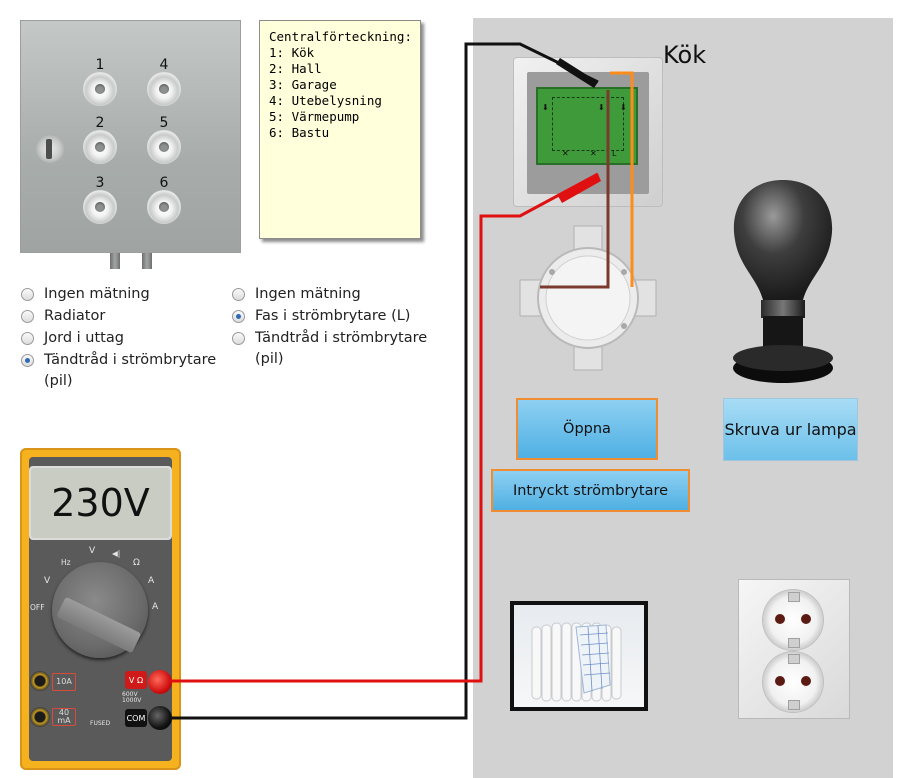 Image resolution: width=908 pixels, height=778 pixels. I want to click on jack-10a-label: 10A, so click(64, 682).